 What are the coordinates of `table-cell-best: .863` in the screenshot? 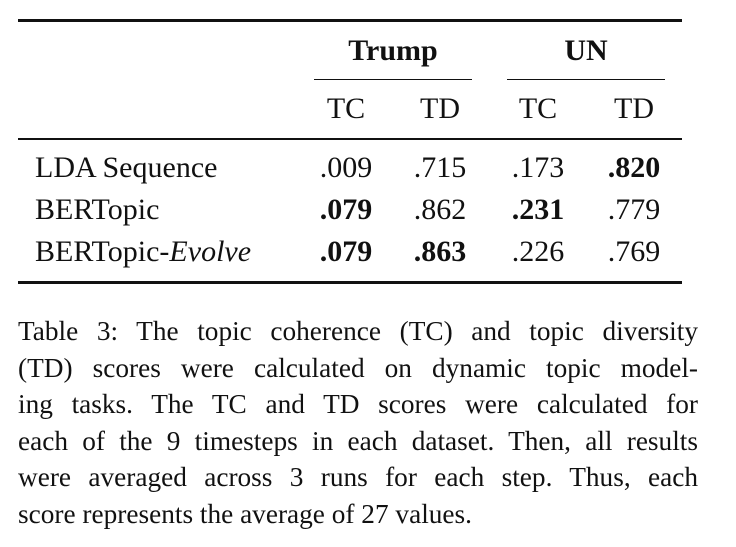 It's located at (440, 251).